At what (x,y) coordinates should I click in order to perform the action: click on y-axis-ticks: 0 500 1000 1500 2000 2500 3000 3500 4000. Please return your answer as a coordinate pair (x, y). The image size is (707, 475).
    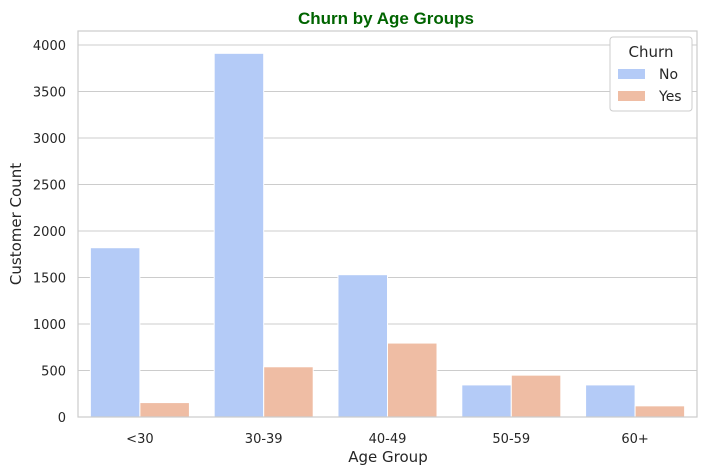
    Looking at the image, I should click on (49, 232).